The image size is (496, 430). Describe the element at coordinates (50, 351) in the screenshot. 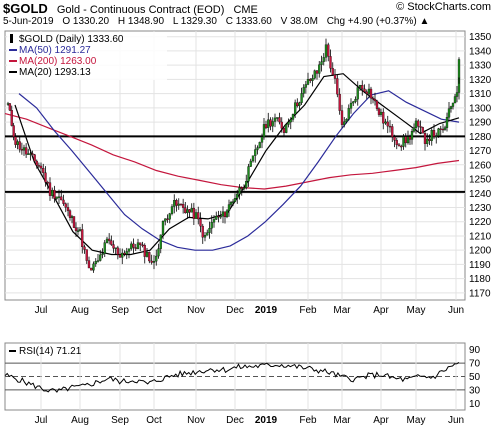

I see `rsi-legend-label: RSI(14) 71.21` at that location.